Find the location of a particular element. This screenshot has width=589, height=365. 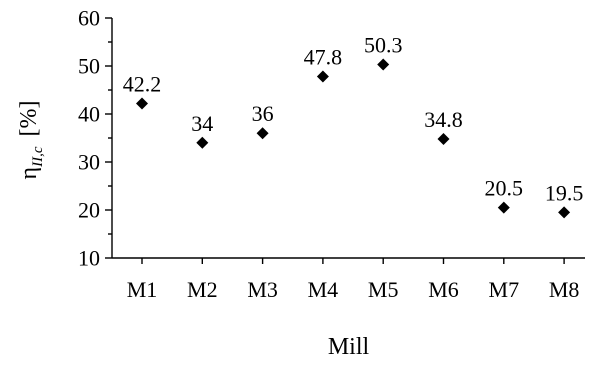

x-tick-label: M8 is located at coordinates (564, 289).